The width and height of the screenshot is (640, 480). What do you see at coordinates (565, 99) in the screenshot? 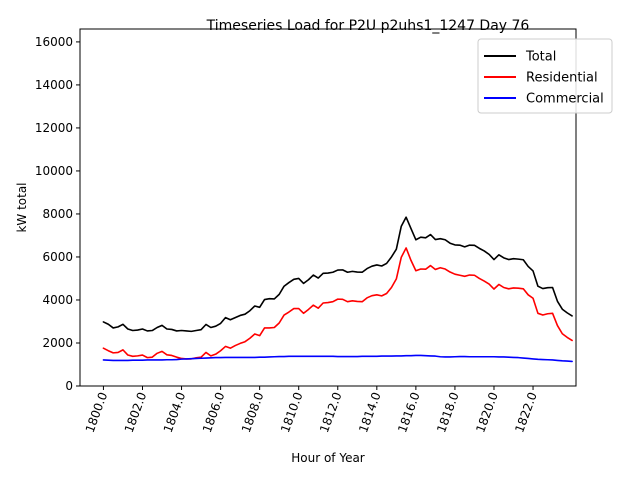
I see `legend-label-commercial: Commercial` at bounding box center [565, 99].